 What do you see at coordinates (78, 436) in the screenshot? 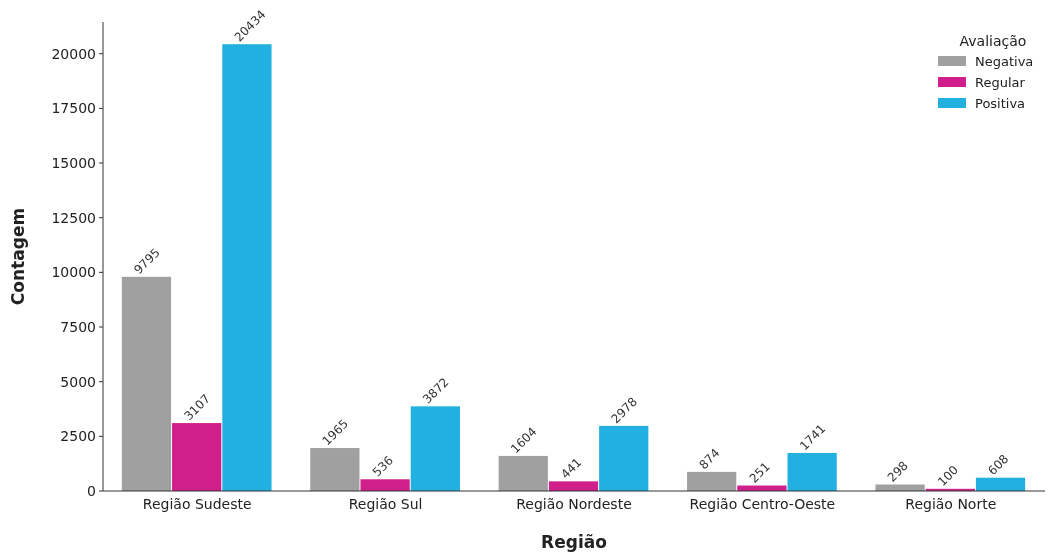
I see `y-tick-label: 2500` at bounding box center [78, 436].